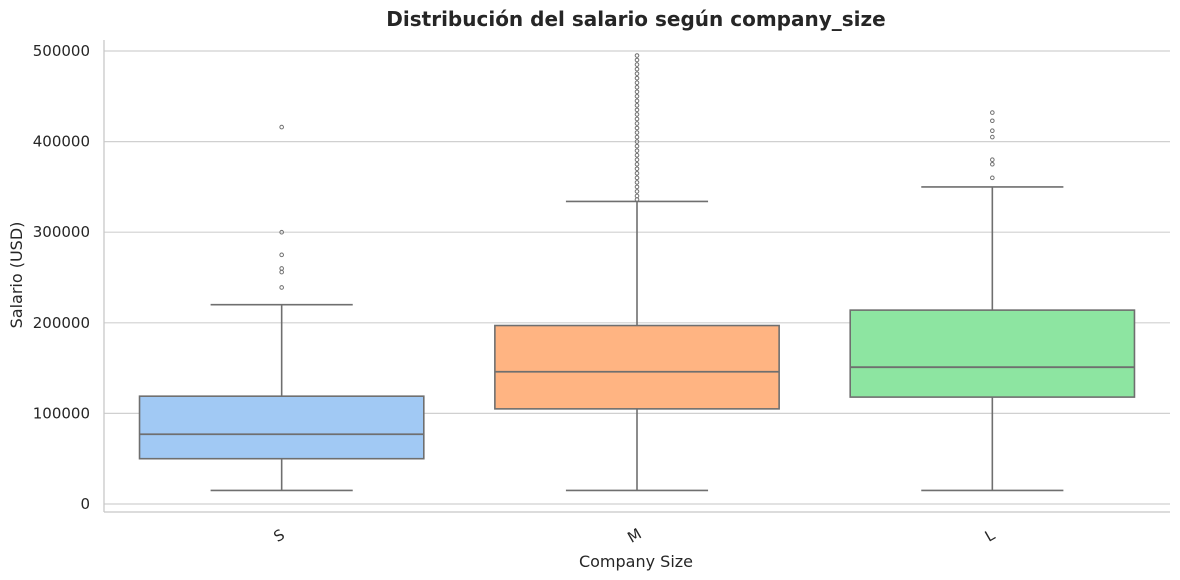  Describe the element at coordinates (61, 142) in the screenshot. I see `y-tick-label: 400000` at that location.